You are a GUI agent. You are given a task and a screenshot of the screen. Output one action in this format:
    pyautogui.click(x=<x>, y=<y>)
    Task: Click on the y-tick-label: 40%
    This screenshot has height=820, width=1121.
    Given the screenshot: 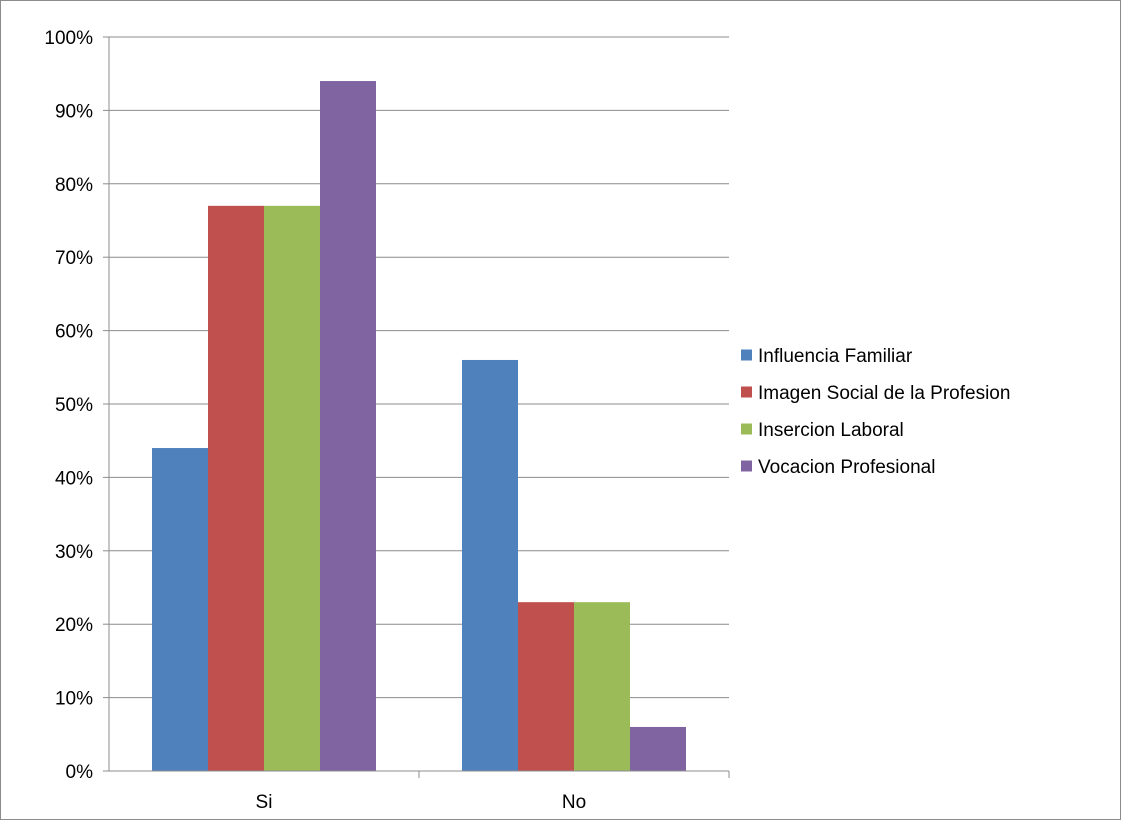 What is the action you would take?
    pyautogui.click(x=74, y=478)
    